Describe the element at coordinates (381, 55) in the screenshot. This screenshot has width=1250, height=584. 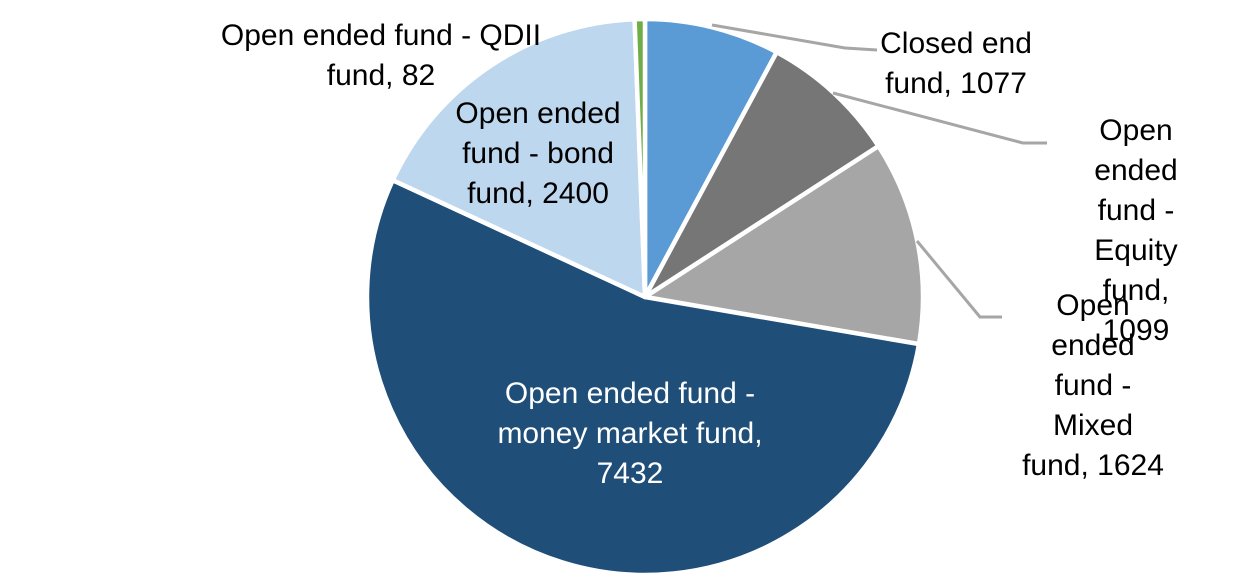
I see `data-label-qdii-fund: Open ended fund - QDII fund, 82` at that location.